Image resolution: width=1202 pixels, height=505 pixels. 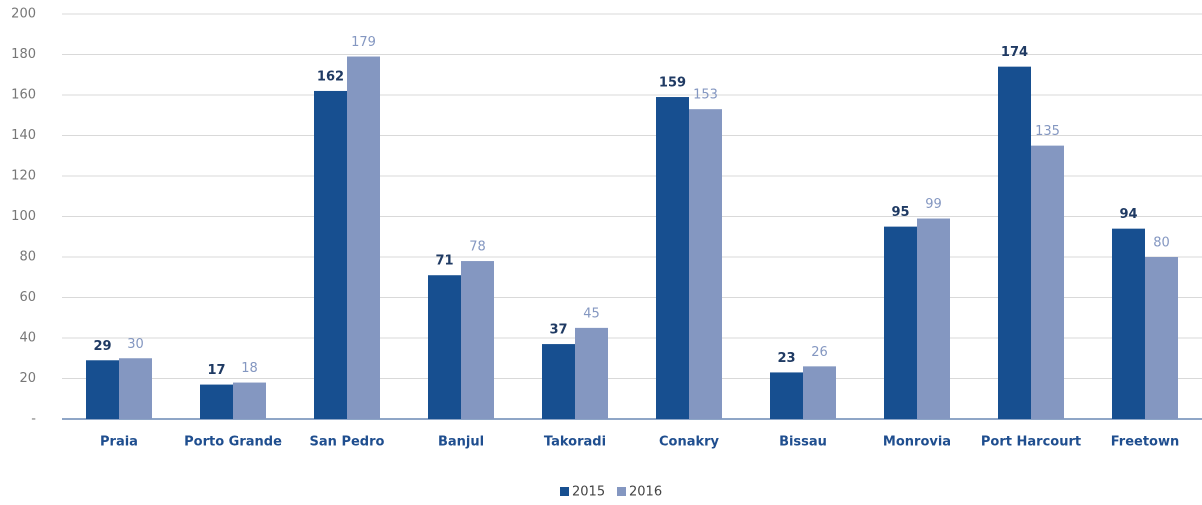 What do you see at coordinates (23, 54) in the screenshot?
I see `y-tick-label: 180` at bounding box center [23, 54].